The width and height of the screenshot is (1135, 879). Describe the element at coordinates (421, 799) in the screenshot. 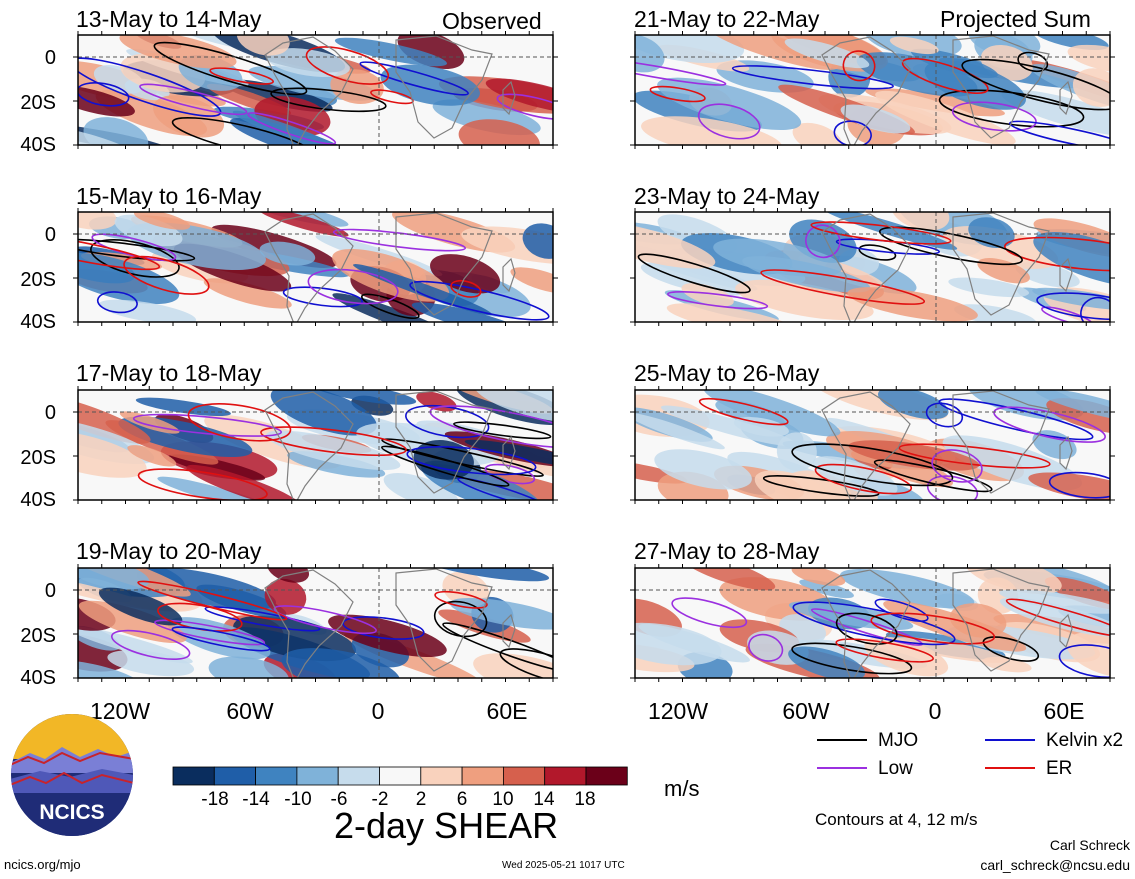

I see `colorbar-label: 2` at that location.